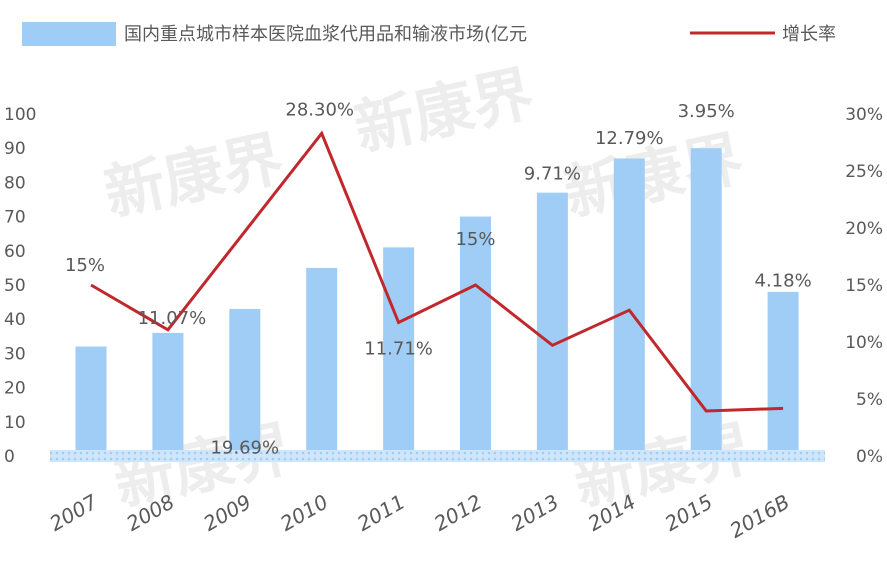  I want to click on left-tick-label: 40, so click(15, 320).